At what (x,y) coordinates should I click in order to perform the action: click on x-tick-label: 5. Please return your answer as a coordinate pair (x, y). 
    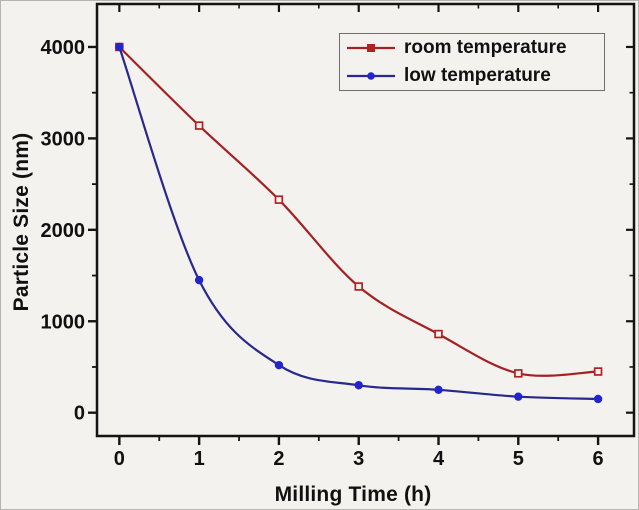
    Looking at the image, I should click on (518, 459).